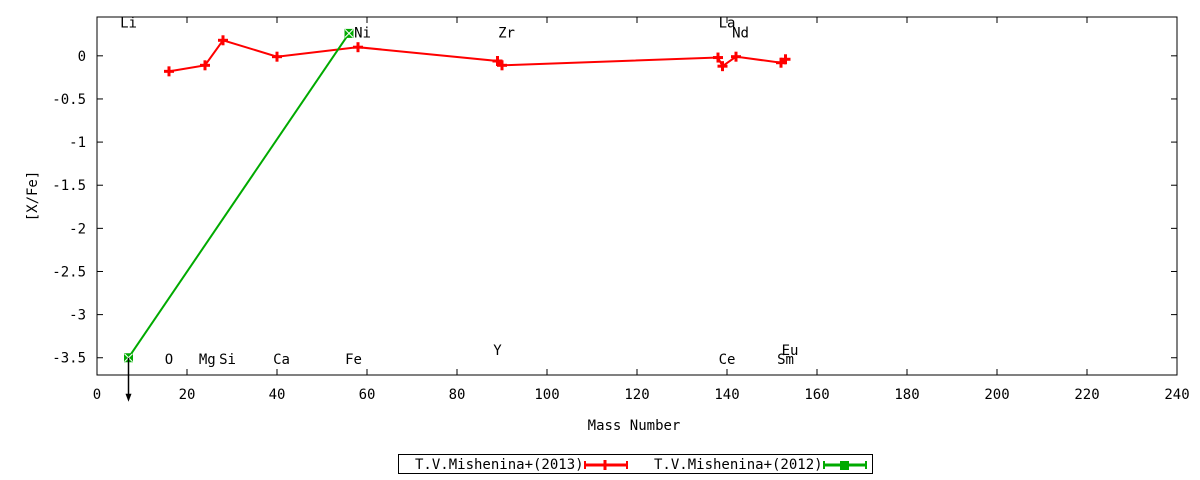  What do you see at coordinates (497, 351) in the screenshot?
I see `element-label-y: Y` at bounding box center [497, 351].